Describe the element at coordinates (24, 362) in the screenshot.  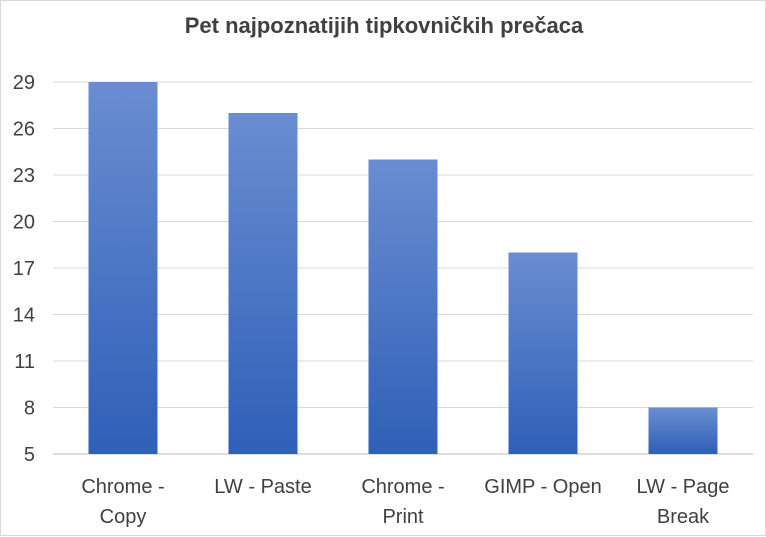
I see `y-tick-label: 11` at that location.